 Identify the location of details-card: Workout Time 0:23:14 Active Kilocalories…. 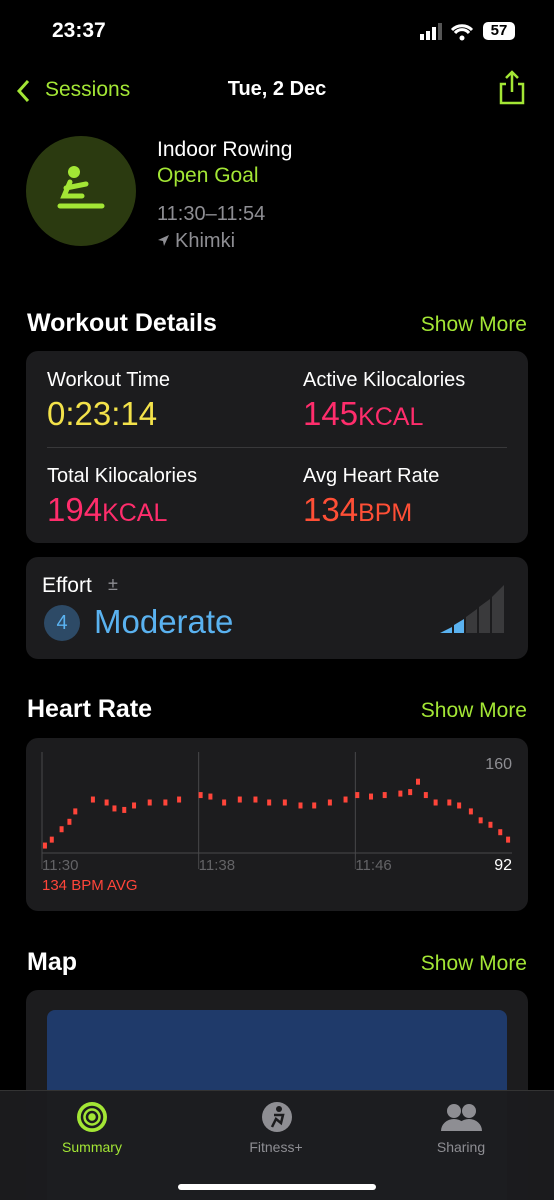
(277, 447).